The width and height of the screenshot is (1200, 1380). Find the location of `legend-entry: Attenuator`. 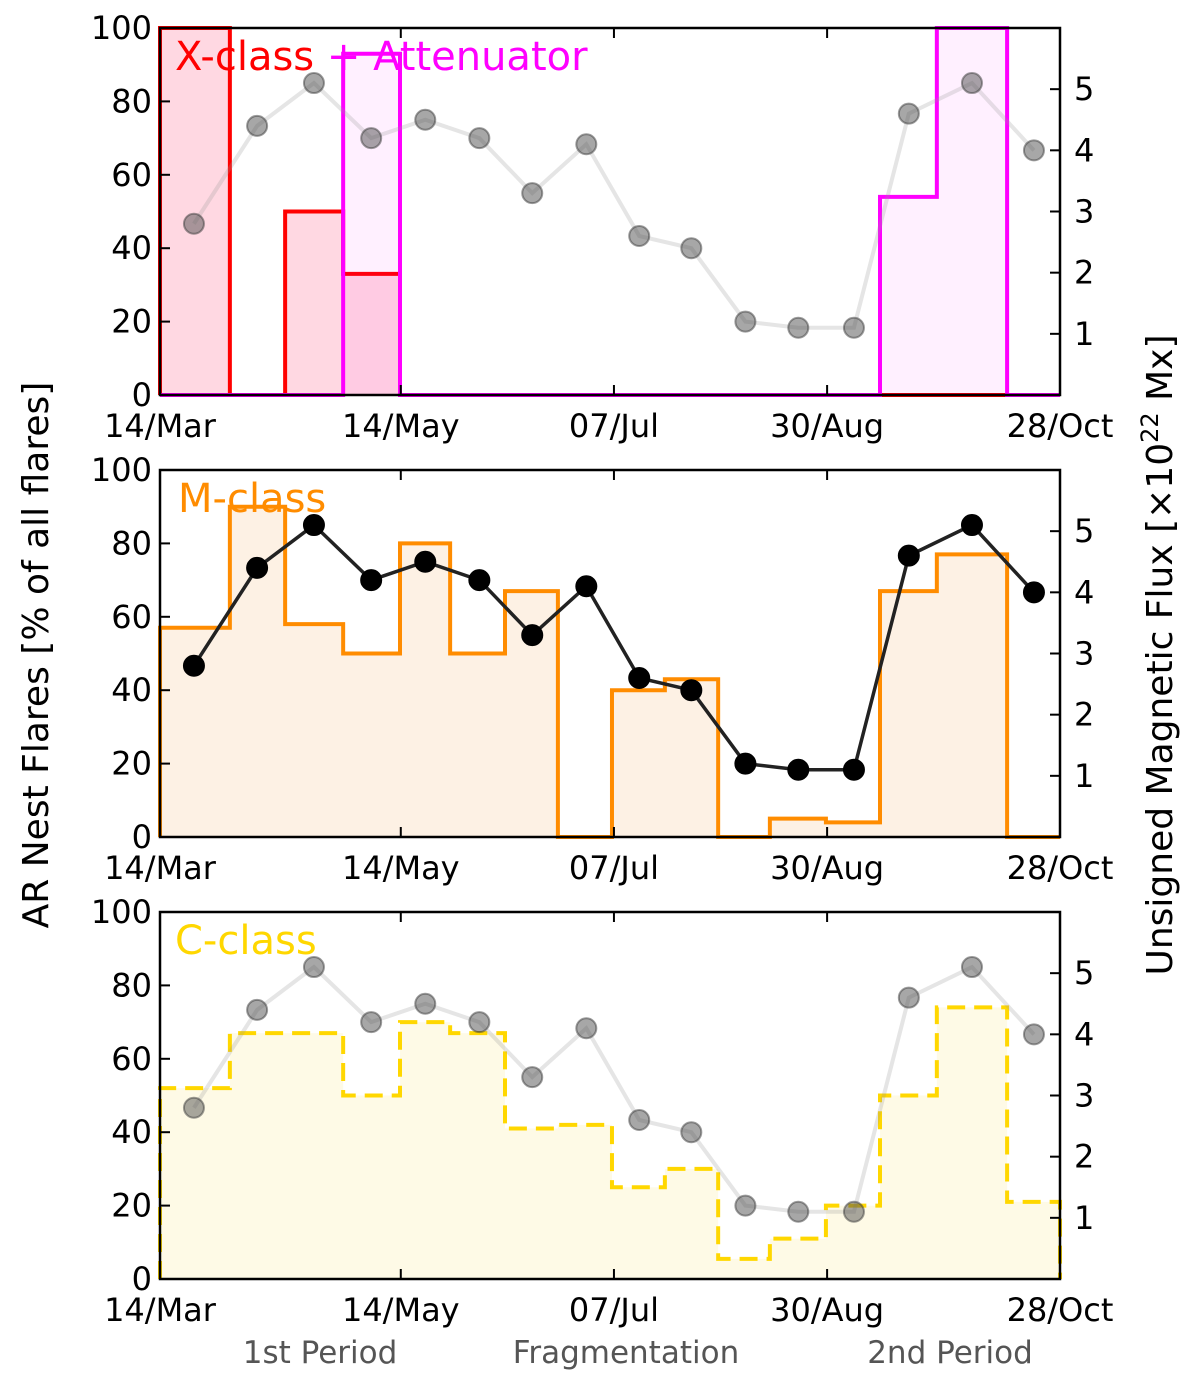

legend-entry: Attenuator is located at coordinates (480, 57).